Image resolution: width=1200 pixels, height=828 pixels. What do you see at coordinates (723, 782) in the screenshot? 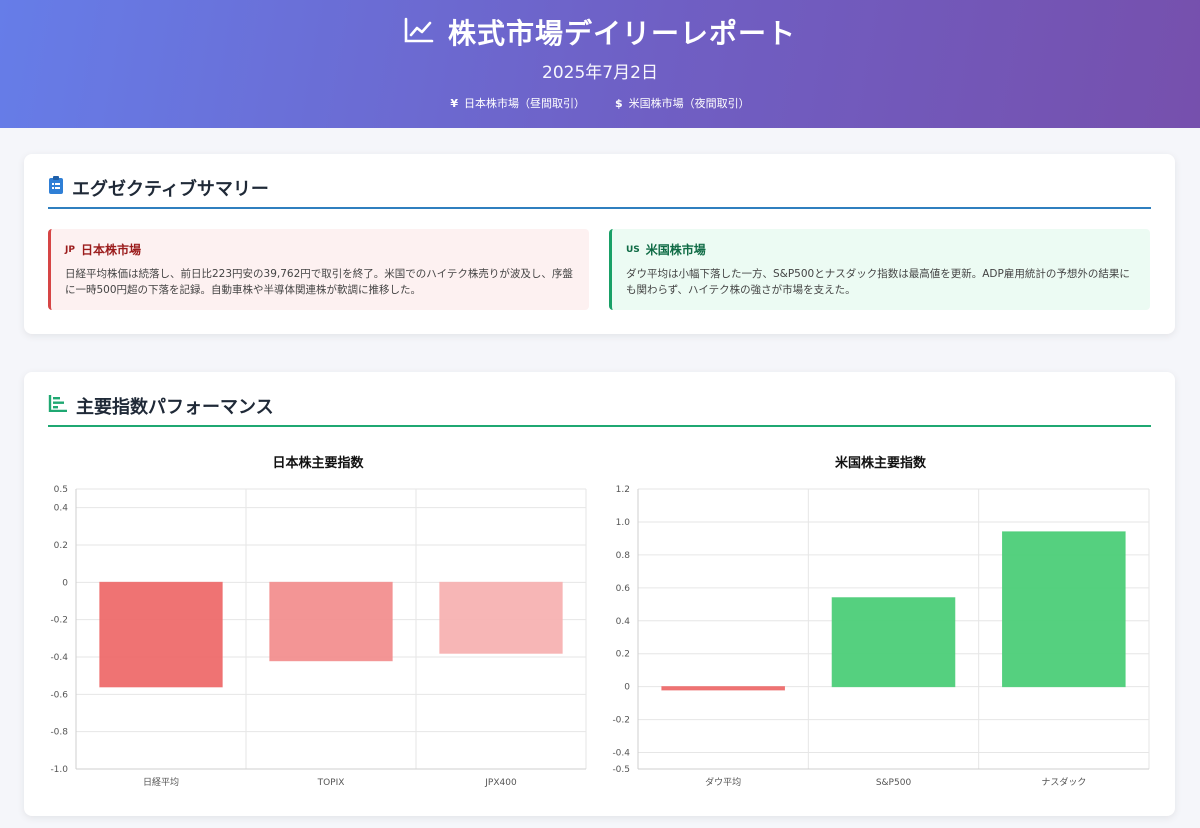
I see `x-tick-label: ダウ平均` at bounding box center [723, 782].